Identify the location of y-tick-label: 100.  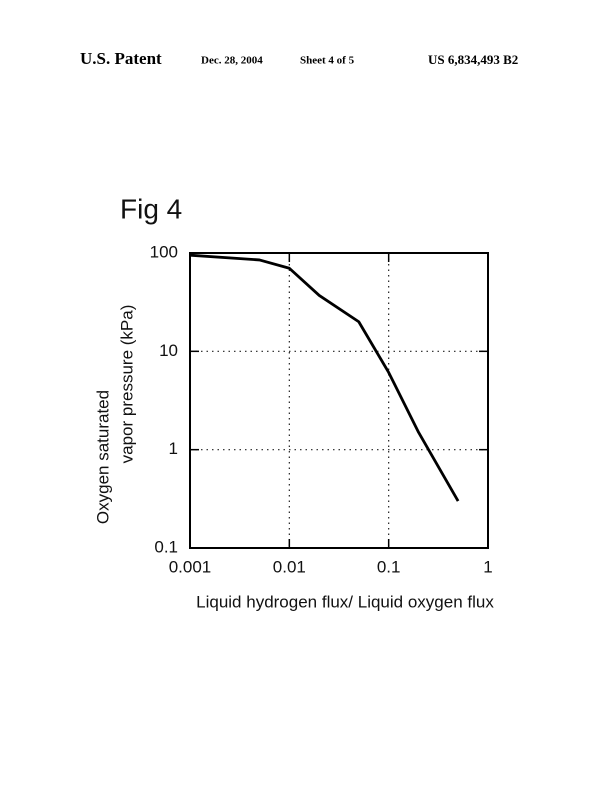
(164, 251).